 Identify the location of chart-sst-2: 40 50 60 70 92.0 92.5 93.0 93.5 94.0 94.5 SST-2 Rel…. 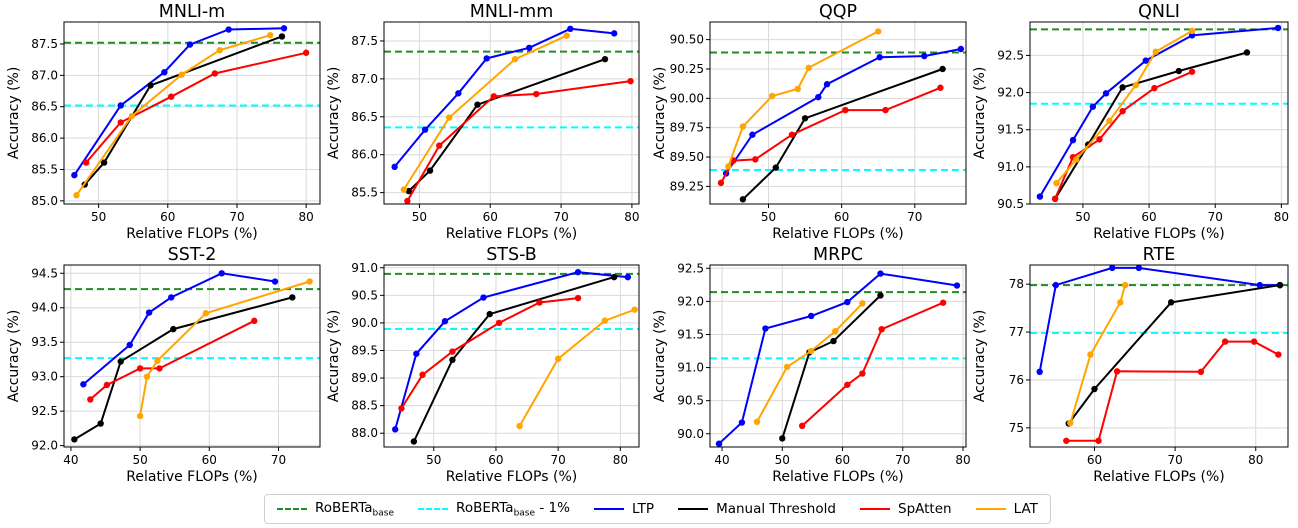
(163, 365).